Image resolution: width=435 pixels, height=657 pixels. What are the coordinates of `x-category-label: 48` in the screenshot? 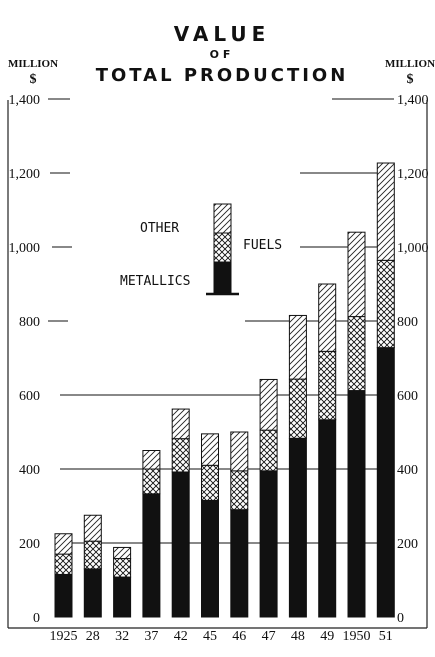 It's located at (298, 636).